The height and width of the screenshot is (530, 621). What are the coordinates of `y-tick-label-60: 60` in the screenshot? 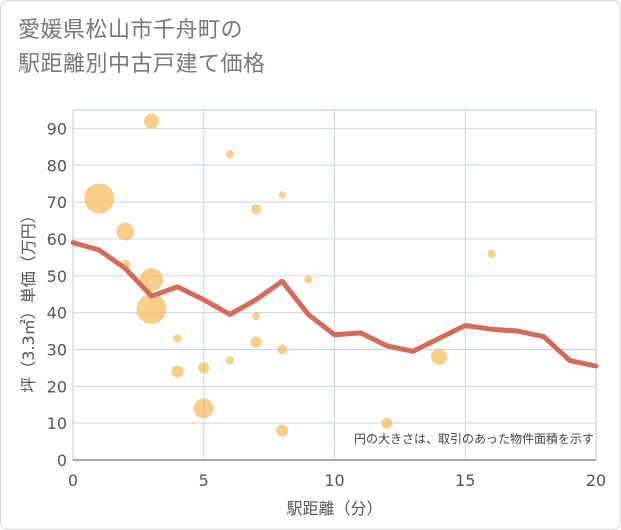 It's located at (57, 239).